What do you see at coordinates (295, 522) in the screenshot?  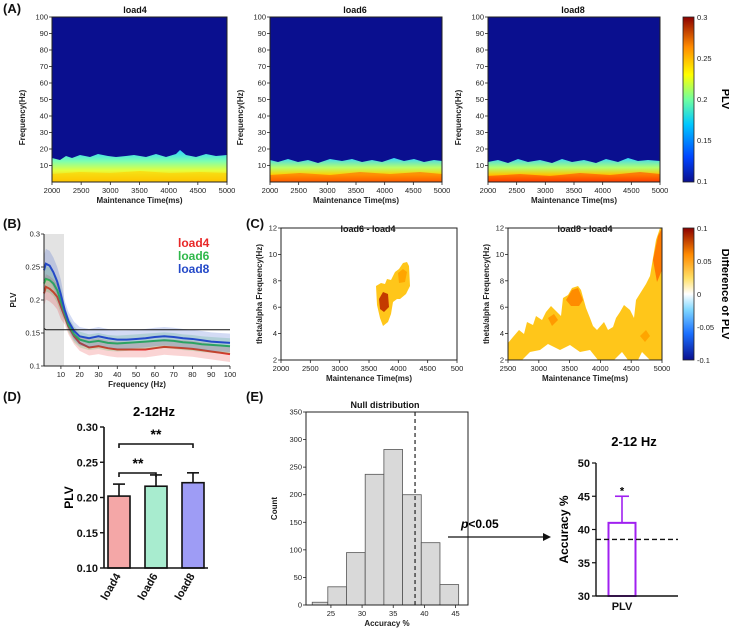 I see `y-tick-label: 150` at bounding box center [295, 522].